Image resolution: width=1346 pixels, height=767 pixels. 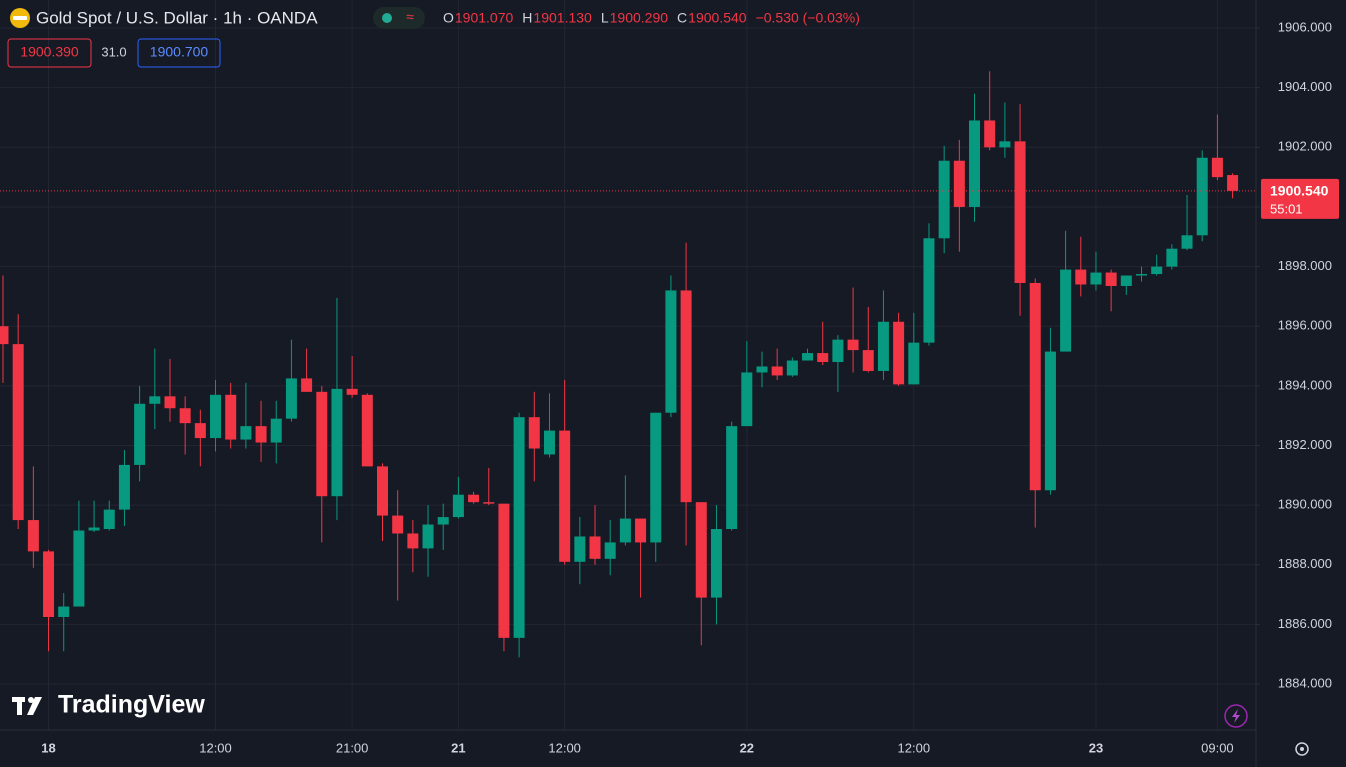 I want to click on sell-button, so click(x=49, y=53).